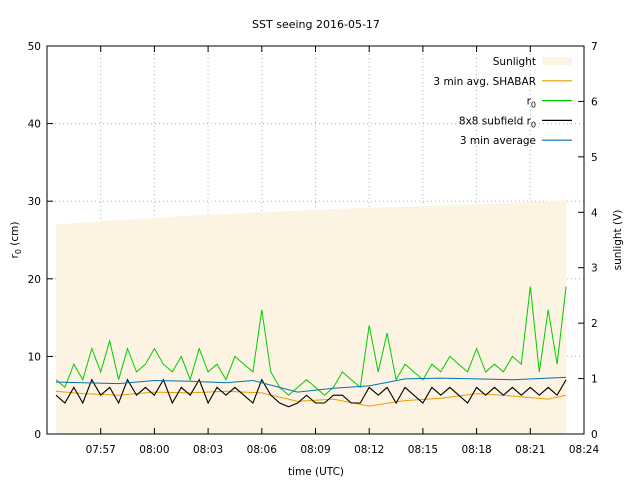 The image size is (640, 480). What do you see at coordinates (15, 236) in the screenshot?
I see `y-axis-label-unit: (cm)` at bounding box center [15, 236].